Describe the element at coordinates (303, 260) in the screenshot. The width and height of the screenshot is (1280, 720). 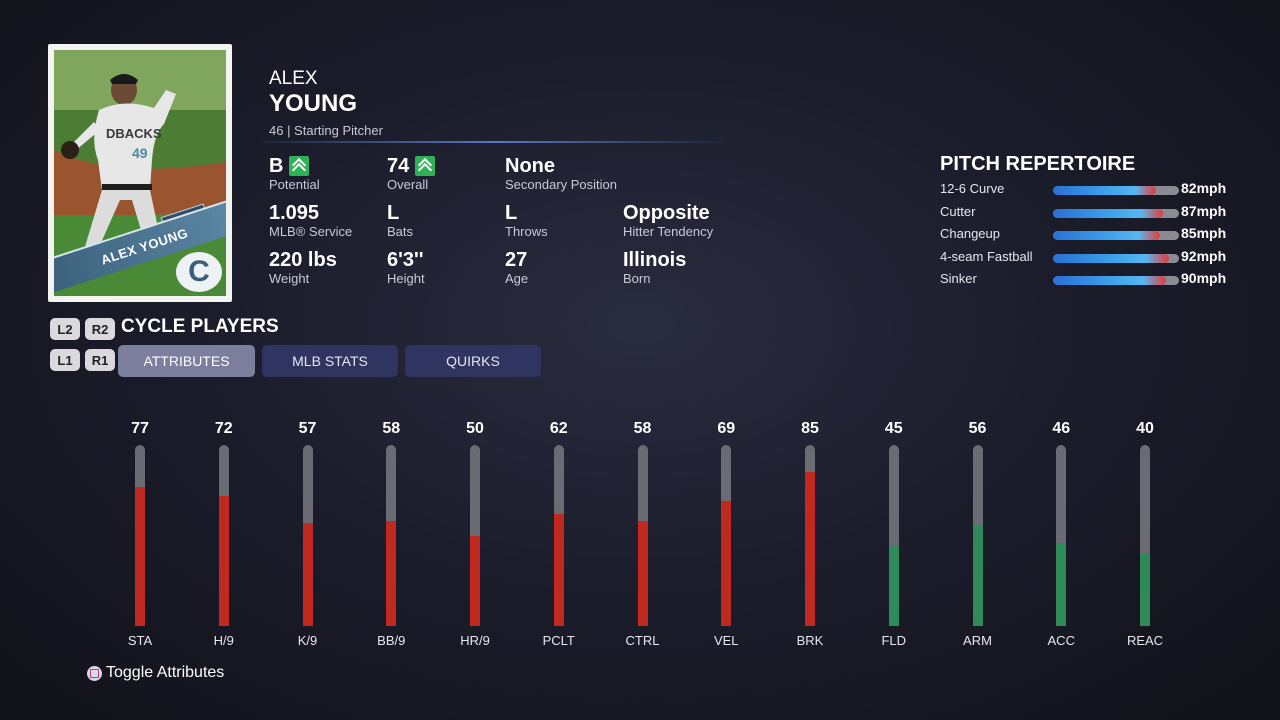
I see `info-value: 220 lbs` at that location.